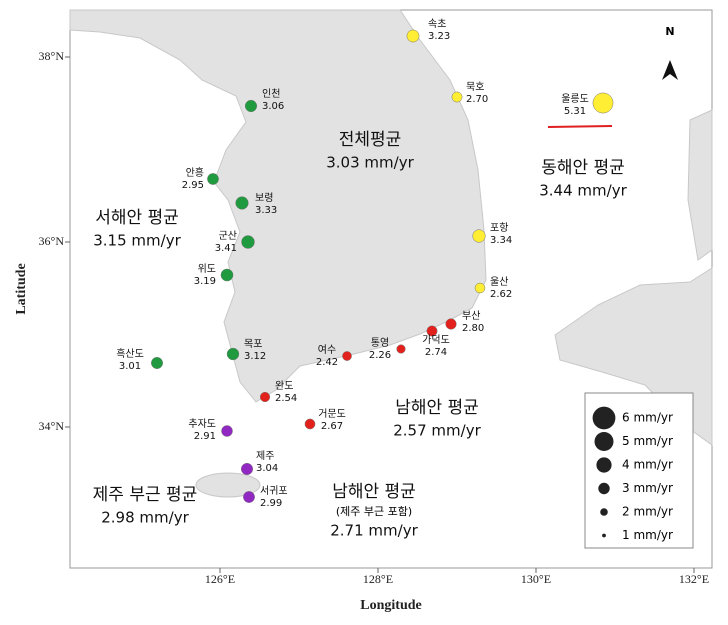 The width and height of the screenshot is (728, 625). I want to click on region-rate: 2.71 mm/yr, so click(374, 531).